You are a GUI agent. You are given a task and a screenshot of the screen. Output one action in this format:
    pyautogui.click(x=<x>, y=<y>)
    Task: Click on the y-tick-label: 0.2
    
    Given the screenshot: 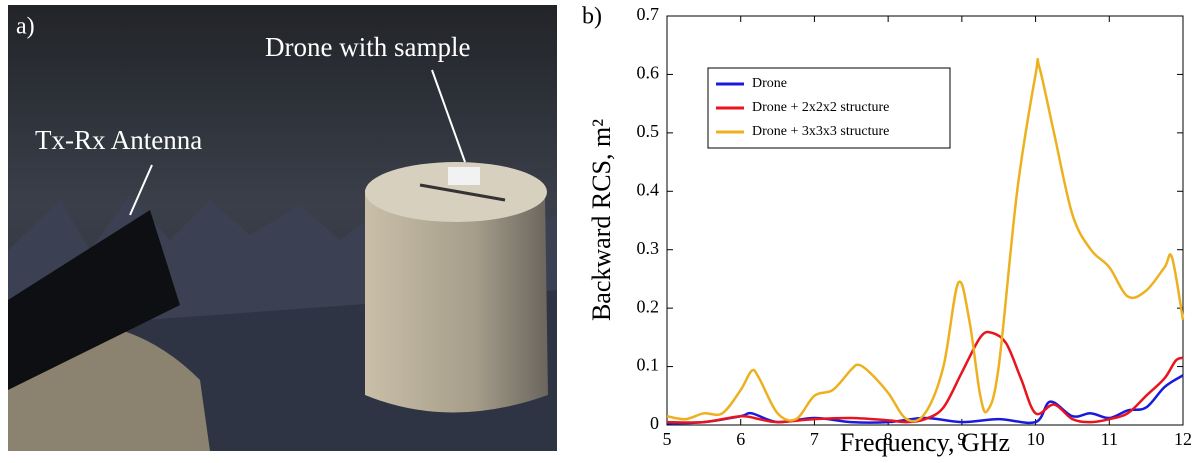 What is the action you would take?
    pyautogui.click(x=648, y=306)
    